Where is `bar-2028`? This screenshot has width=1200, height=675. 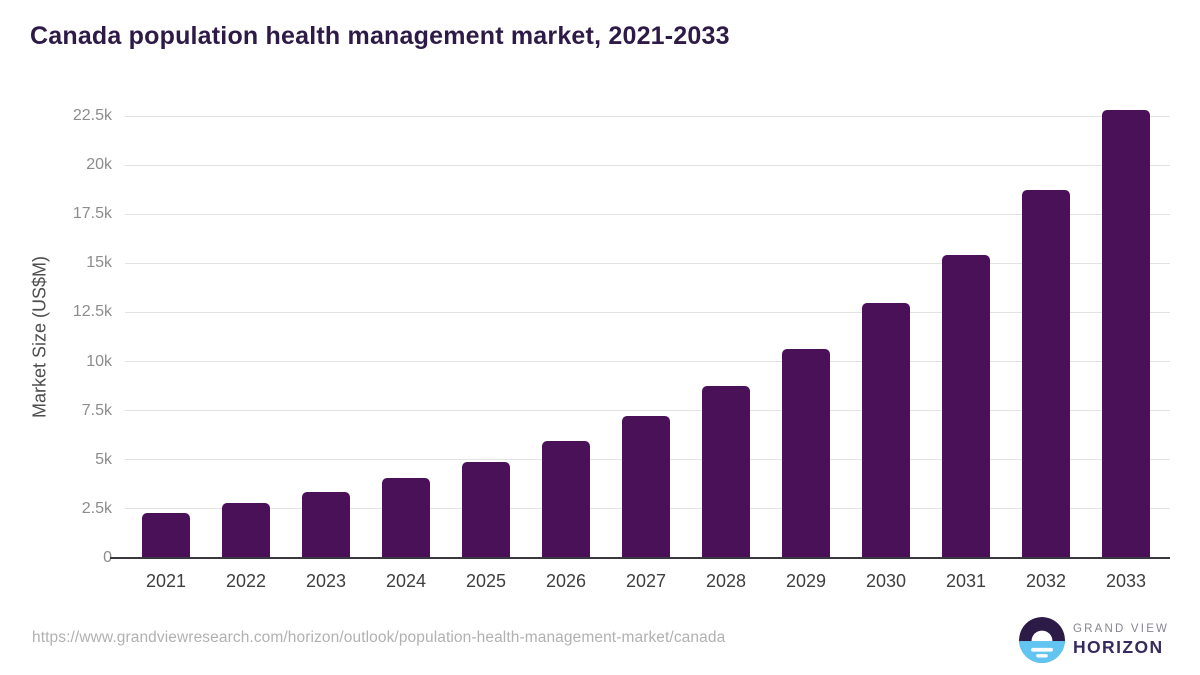 bar-2028 is located at coordinates (726, 471).